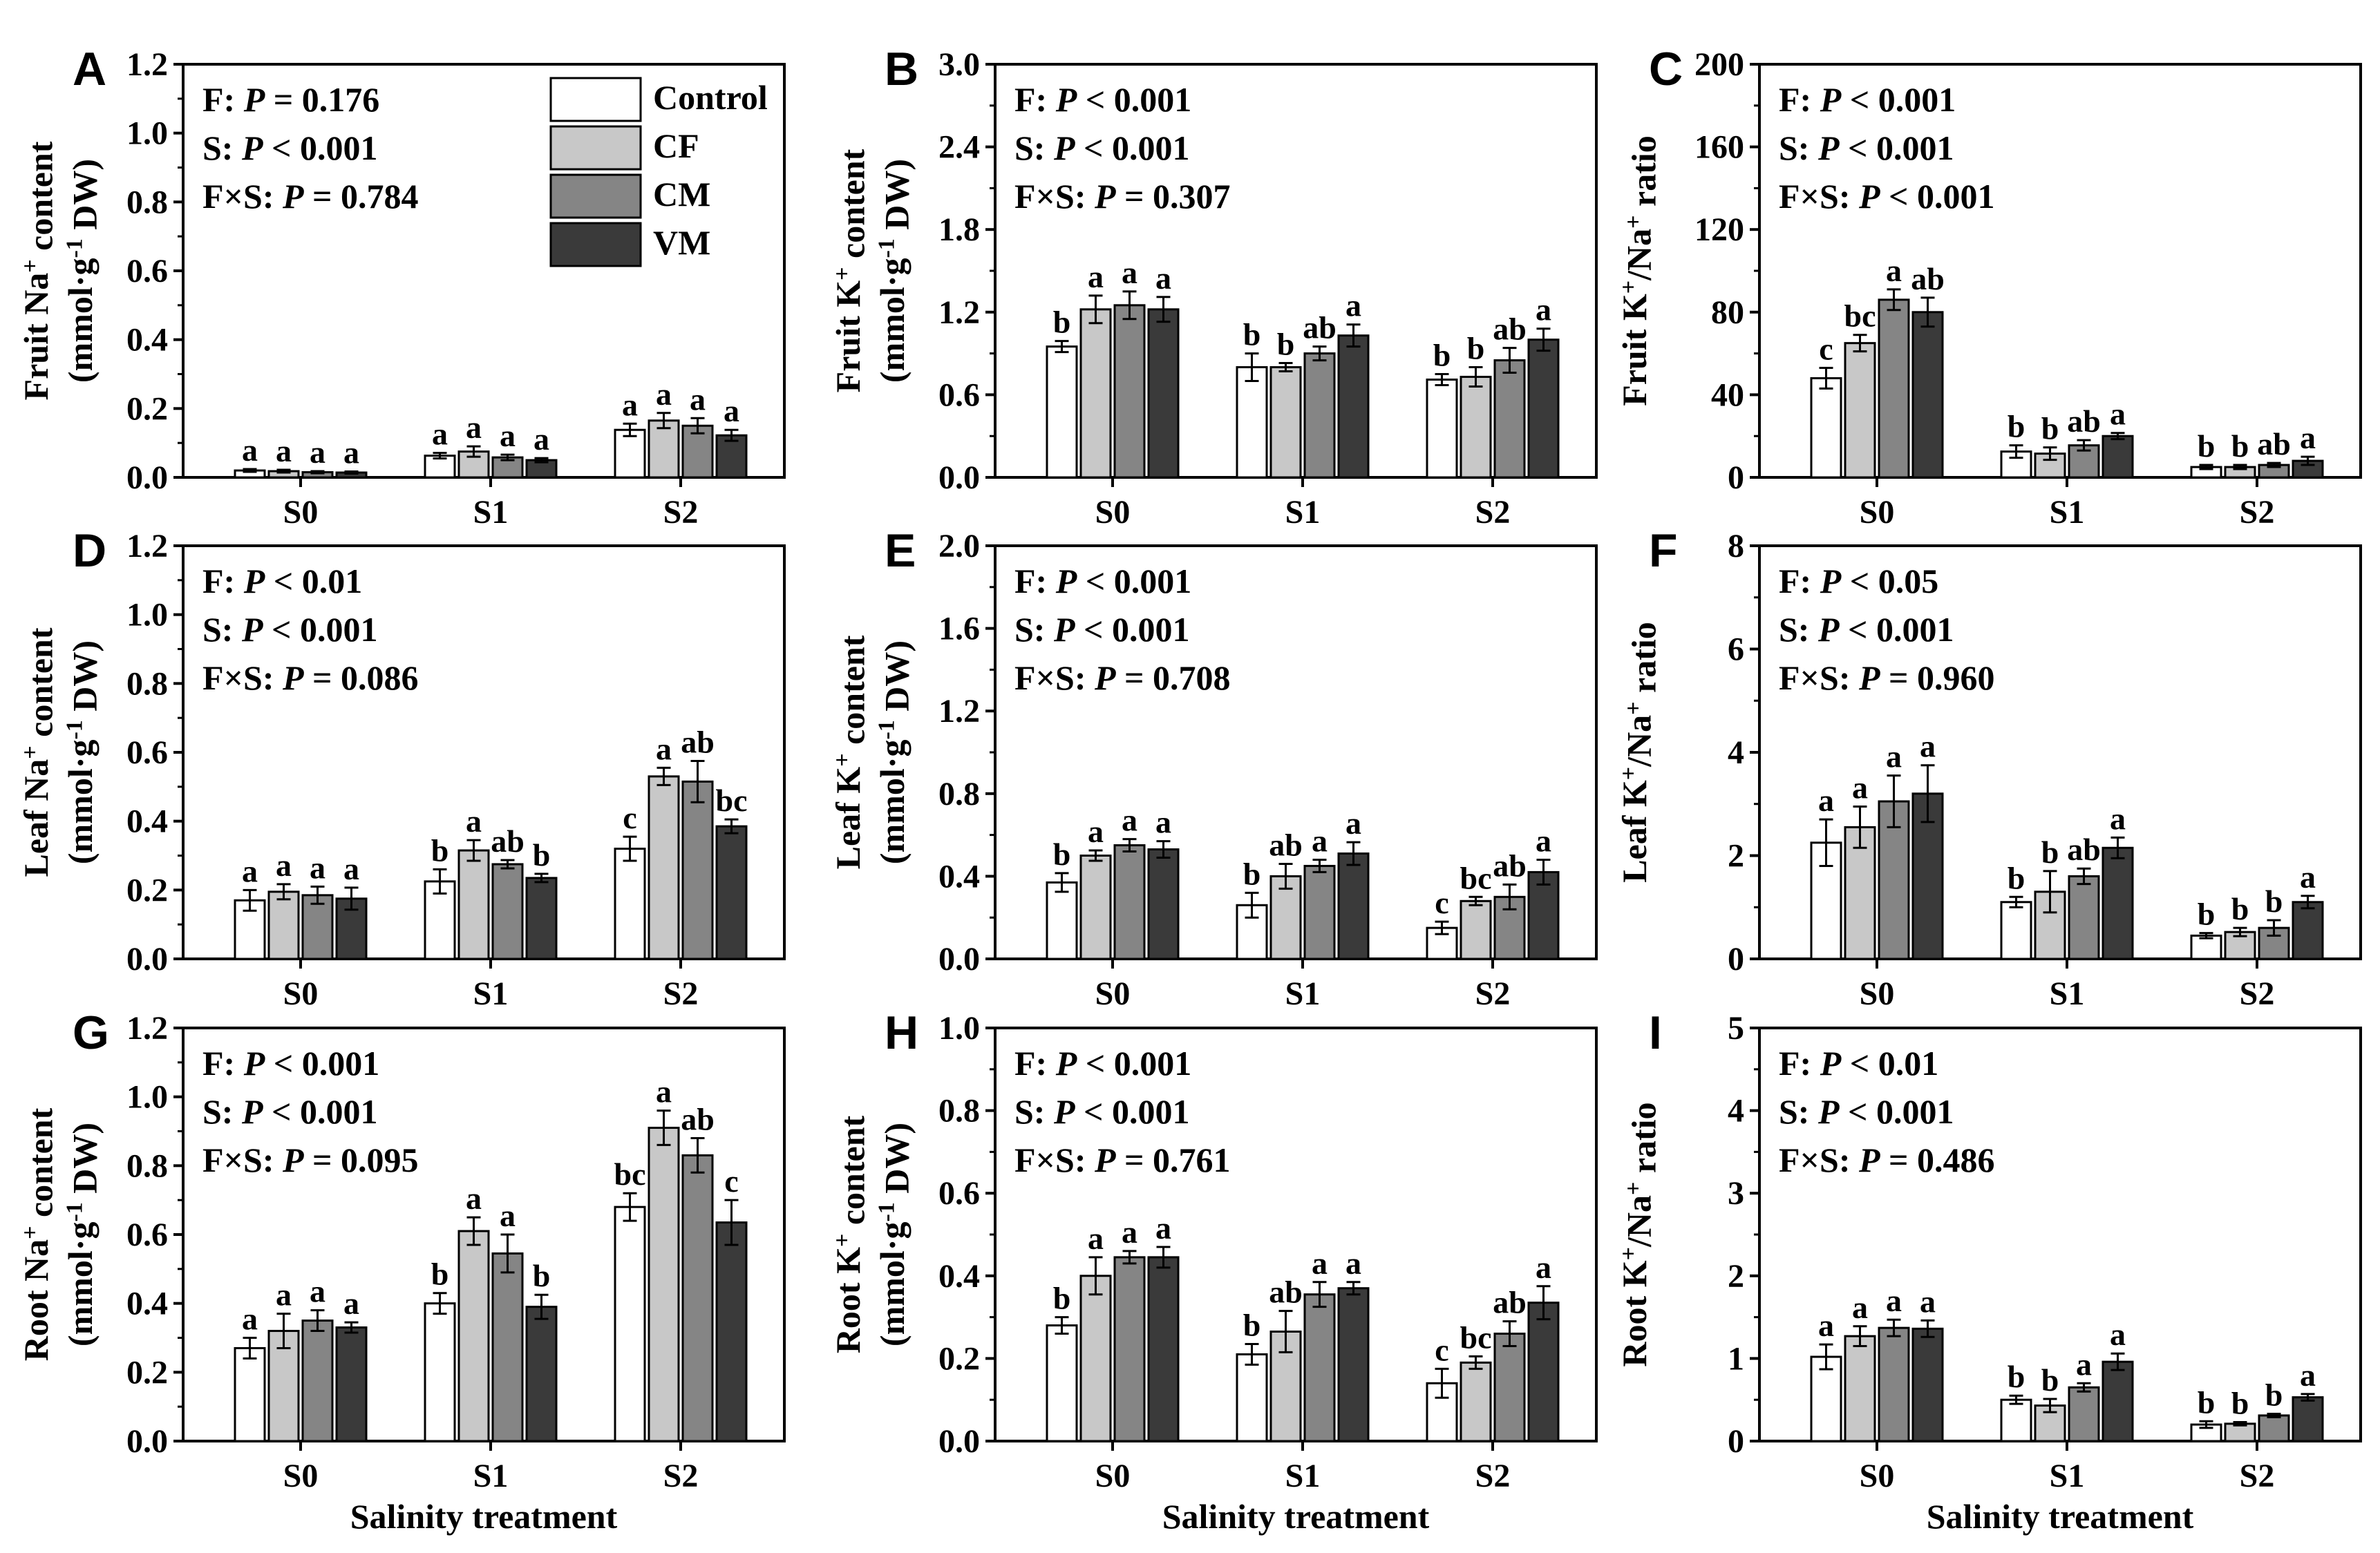 Image resolution: width=2380 pixels, height=1553 pixels. I want to click on panel-letter: H, so click(901, 1033).